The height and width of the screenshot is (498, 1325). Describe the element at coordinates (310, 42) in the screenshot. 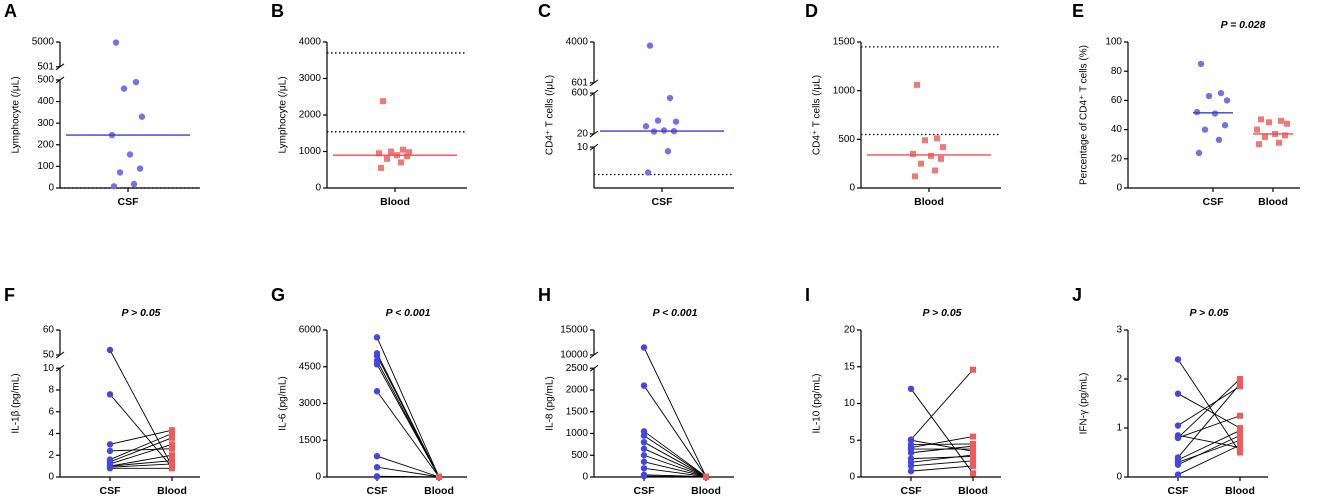

I see `y-tick-label: 4000` at that location.